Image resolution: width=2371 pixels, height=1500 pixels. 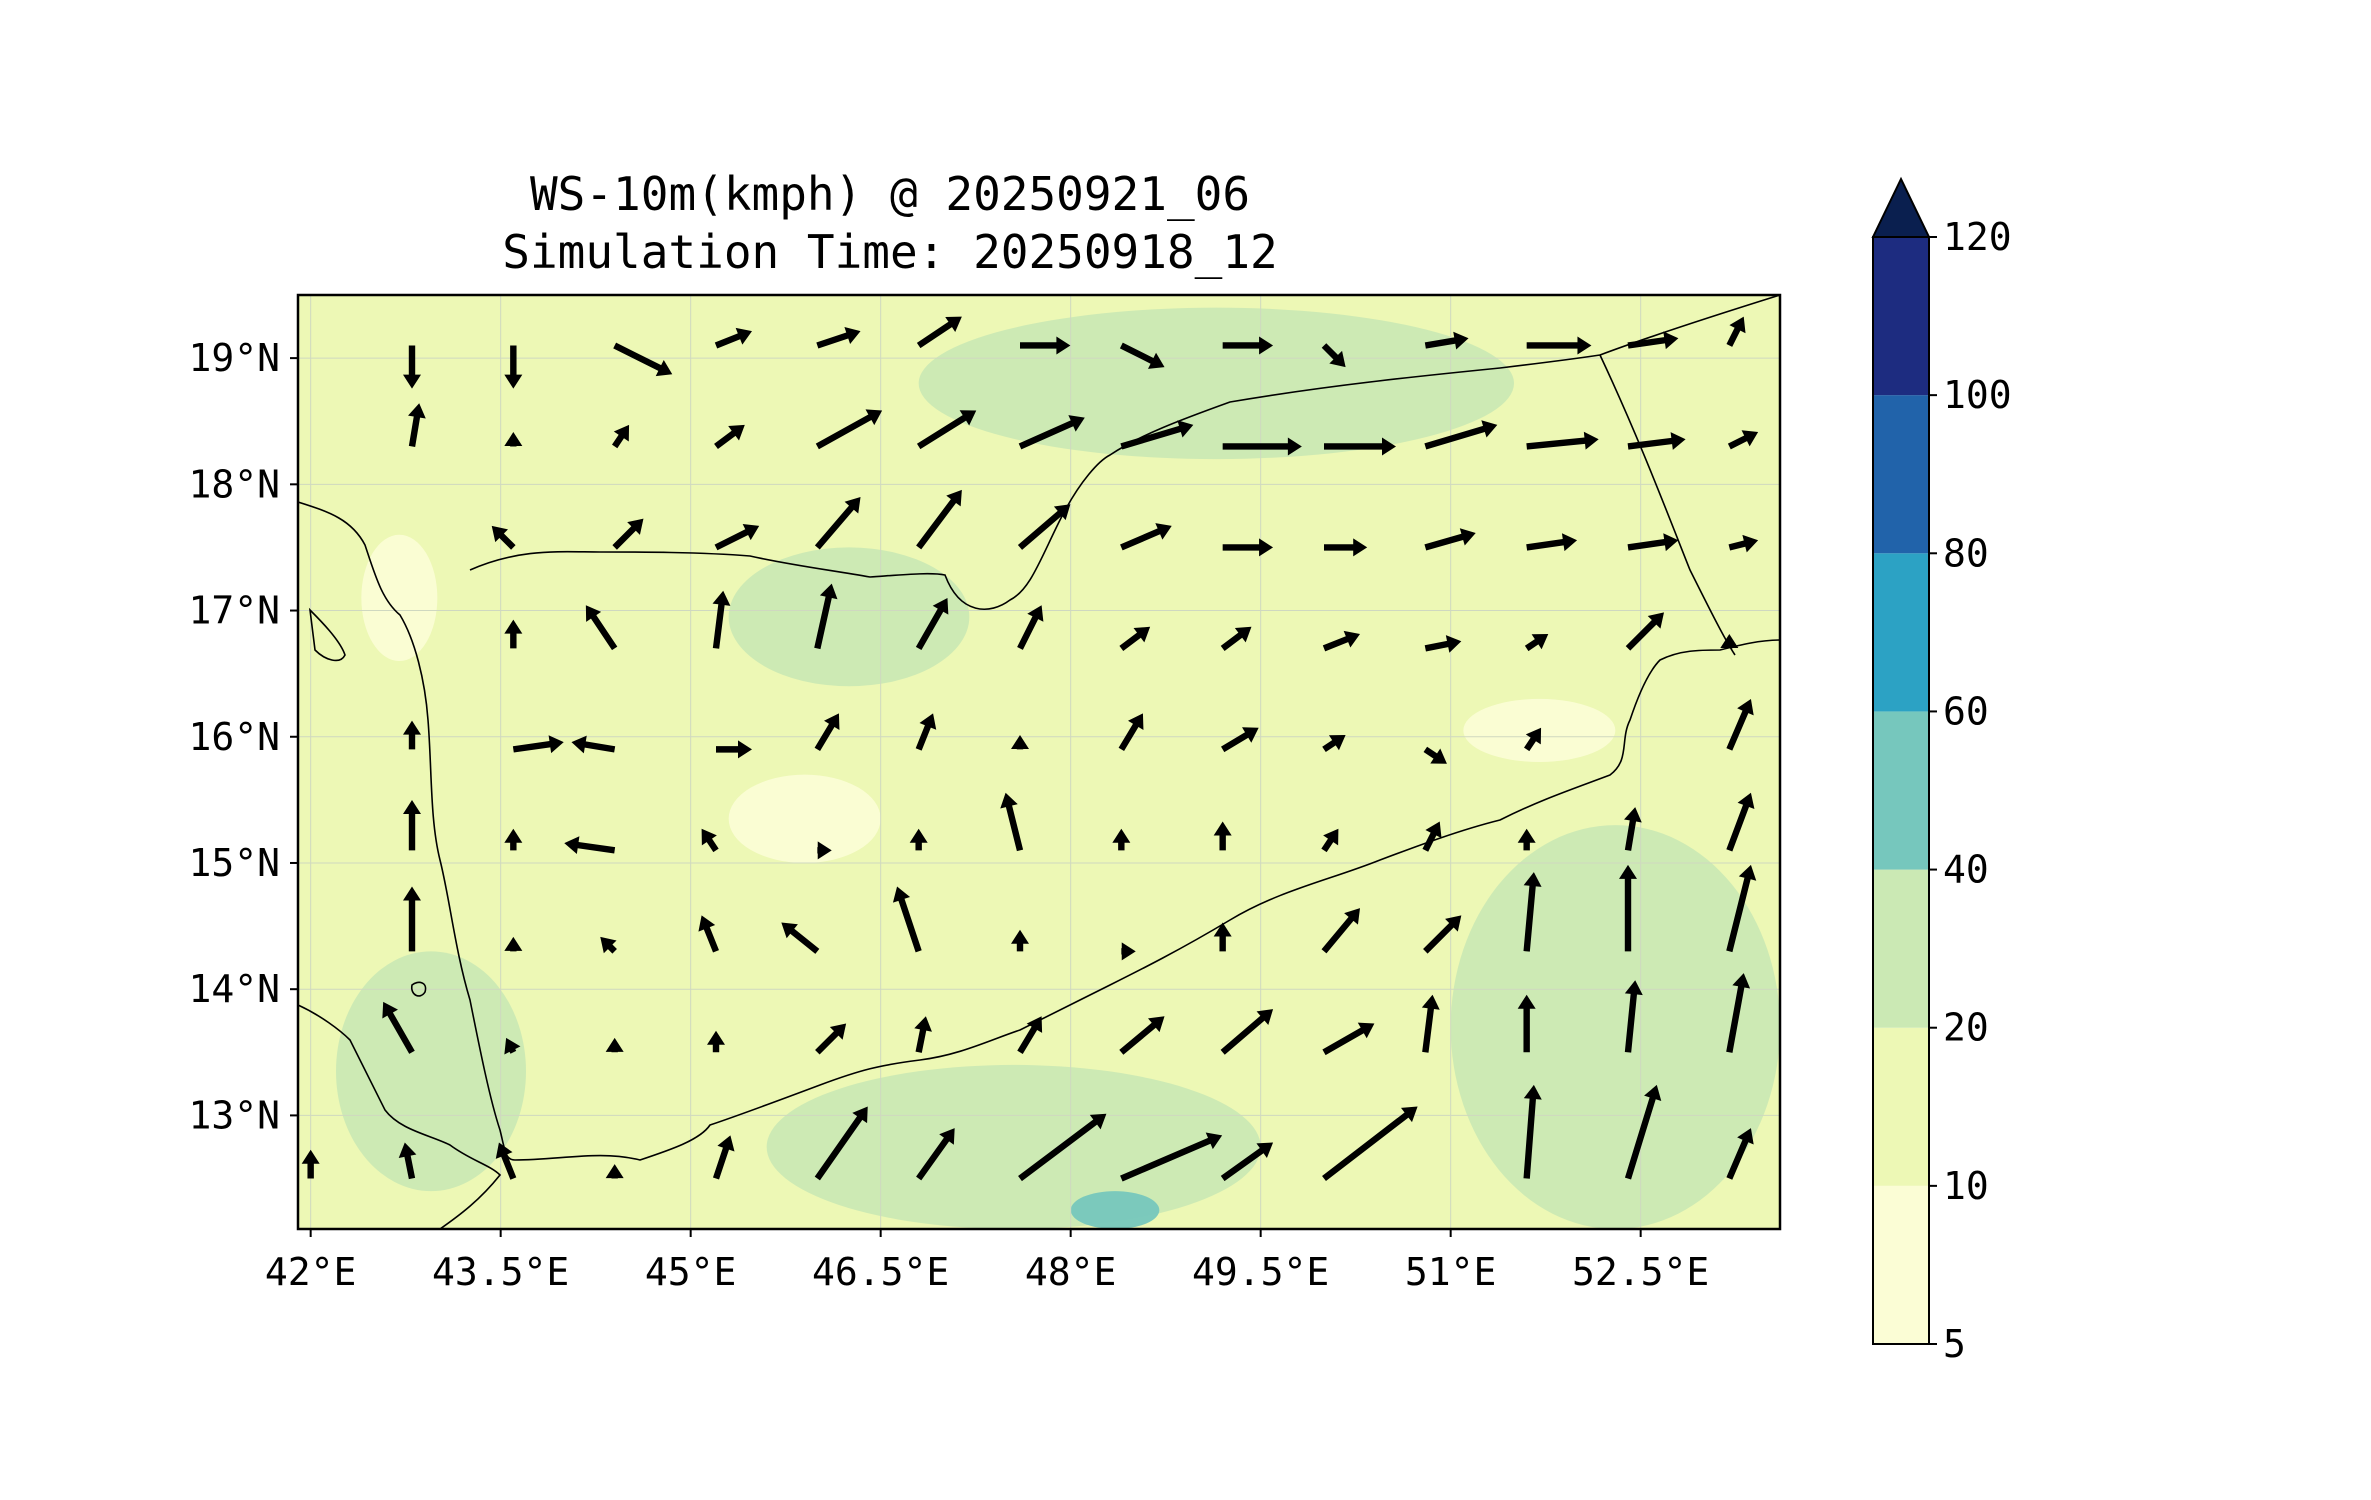 I want to click on y-tick-label: 16°N, so click(x=234, y=737).